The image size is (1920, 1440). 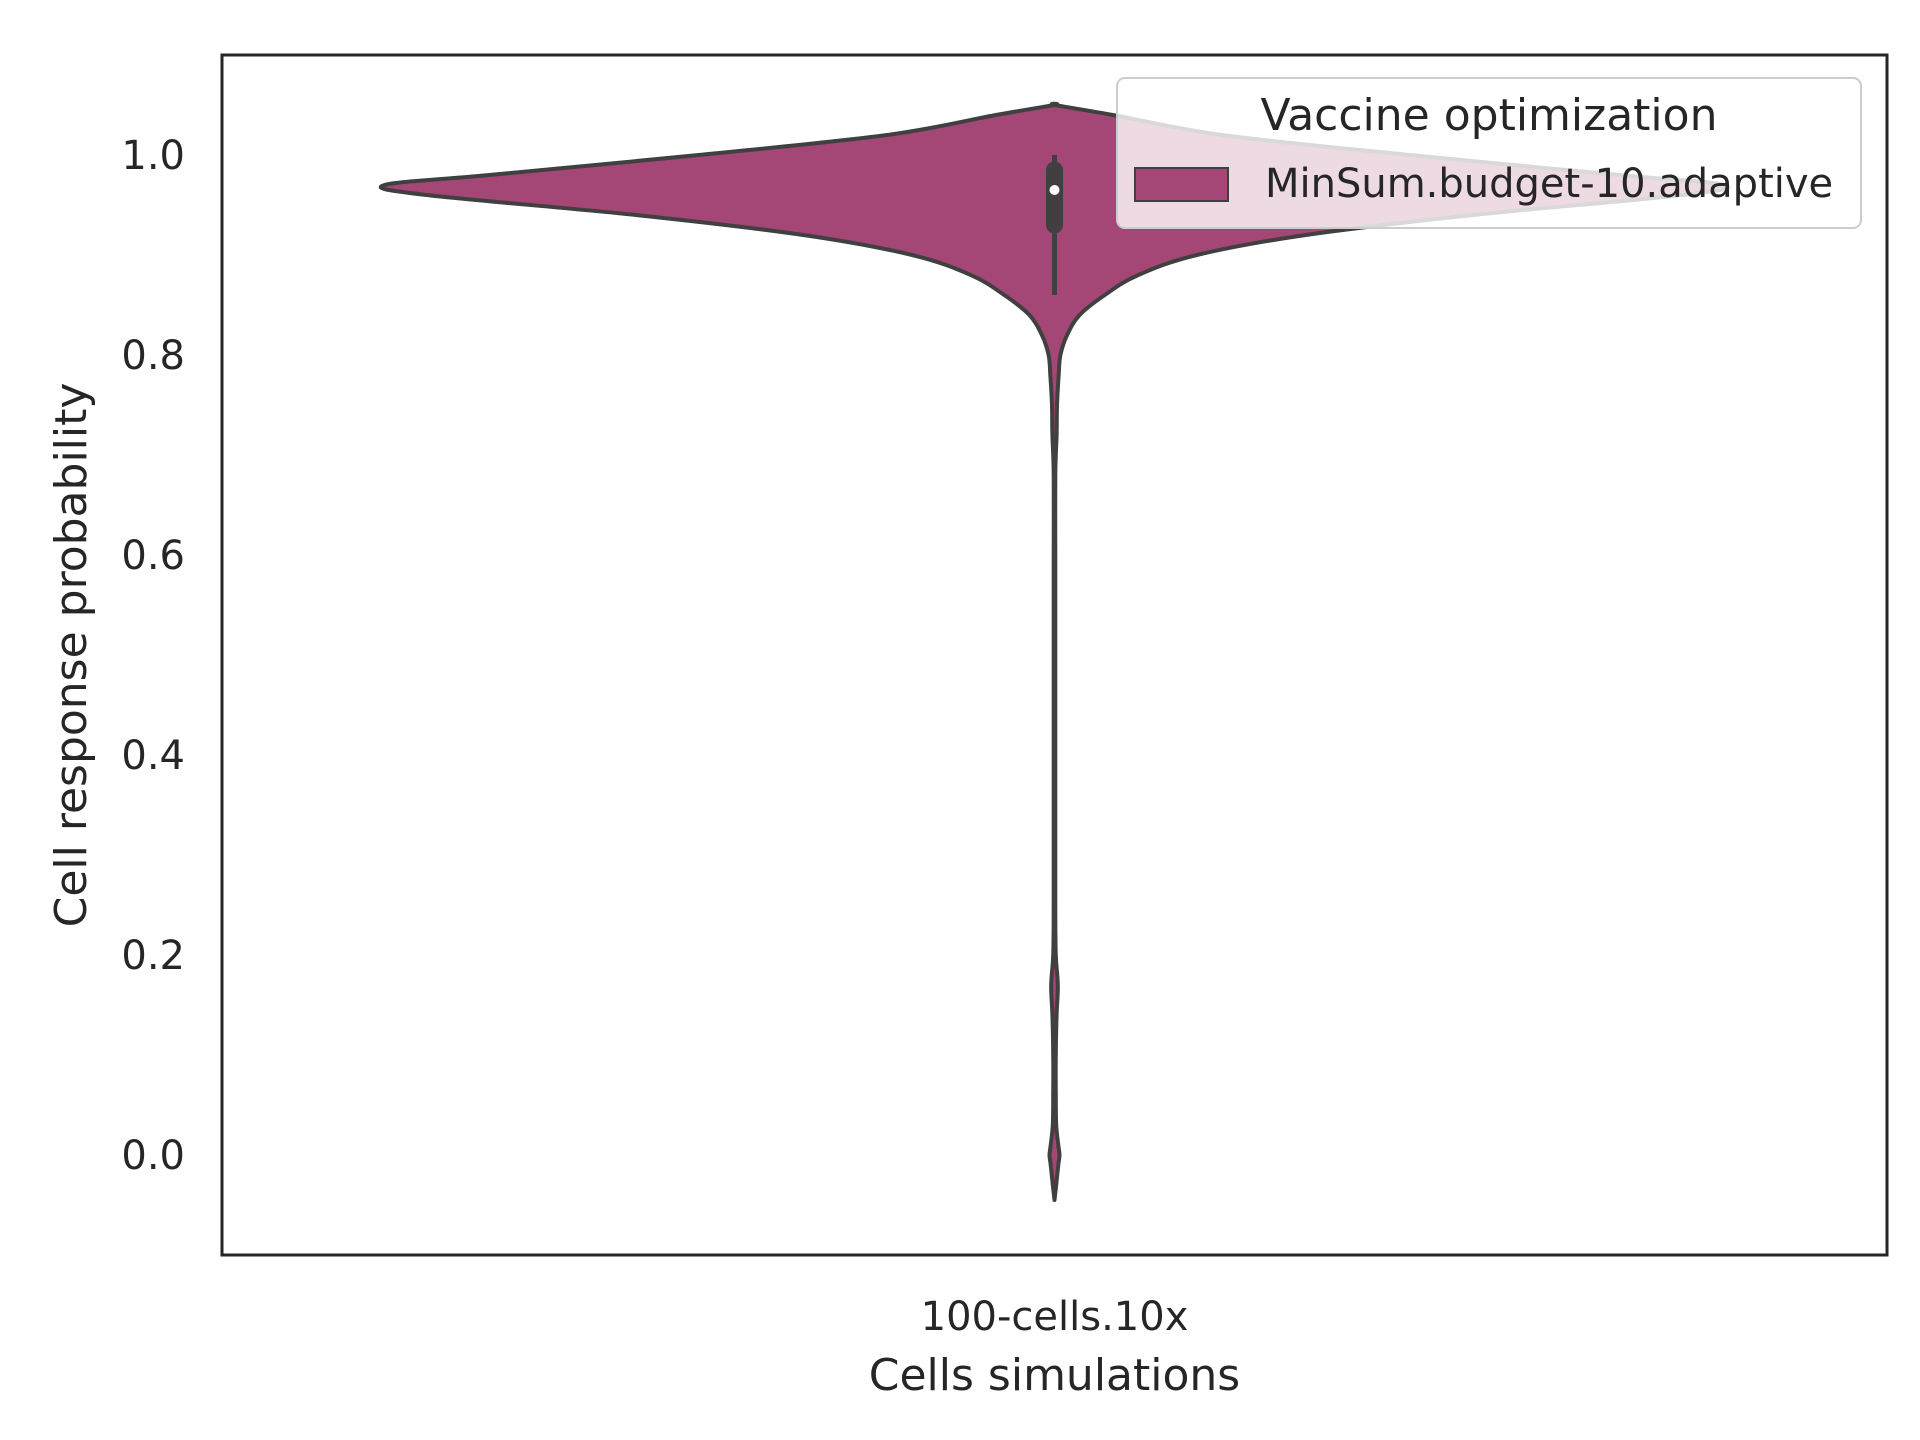 I want to click on legend-frame, so click(x=1489, y=153).